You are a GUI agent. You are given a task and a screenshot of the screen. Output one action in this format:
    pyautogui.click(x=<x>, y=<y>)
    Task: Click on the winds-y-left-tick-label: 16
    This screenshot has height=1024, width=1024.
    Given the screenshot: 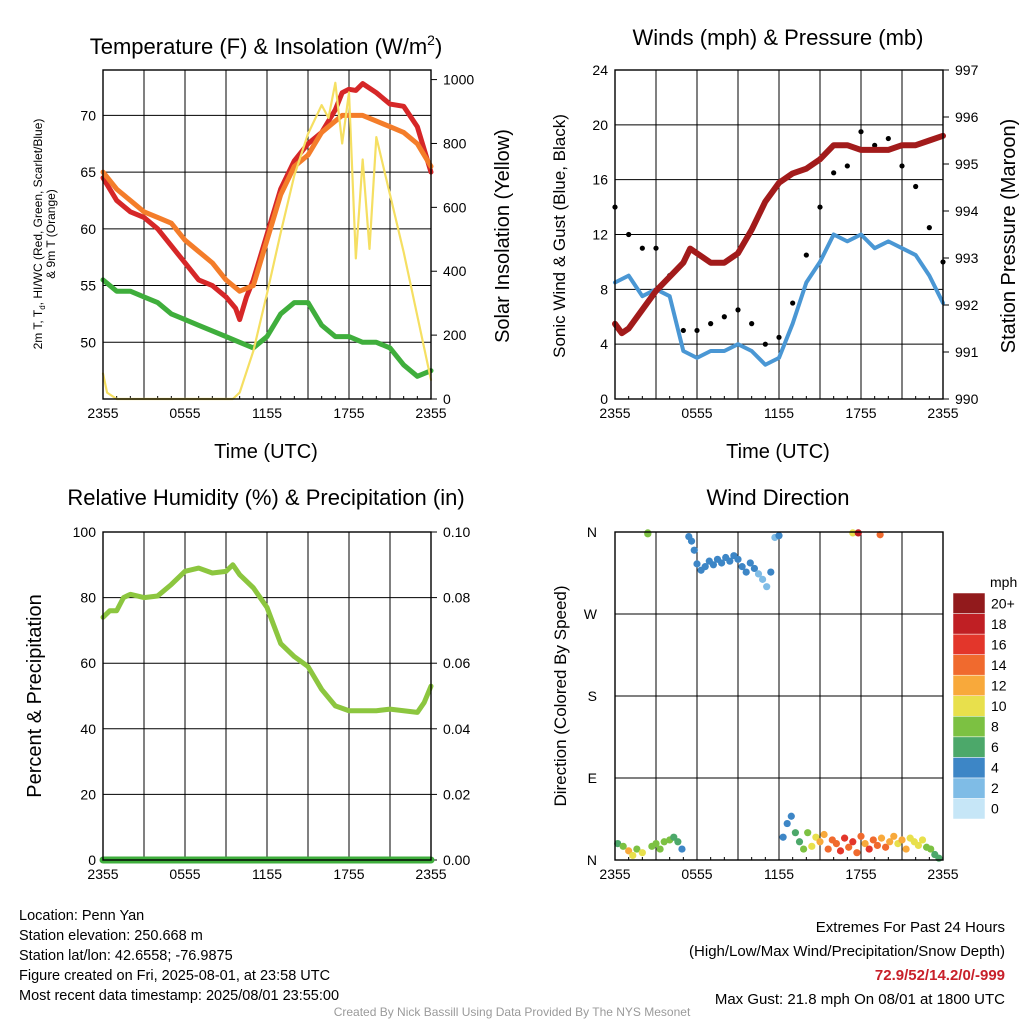 What is the action you would take?
    pyautogui.click(x=600, y=180)
    